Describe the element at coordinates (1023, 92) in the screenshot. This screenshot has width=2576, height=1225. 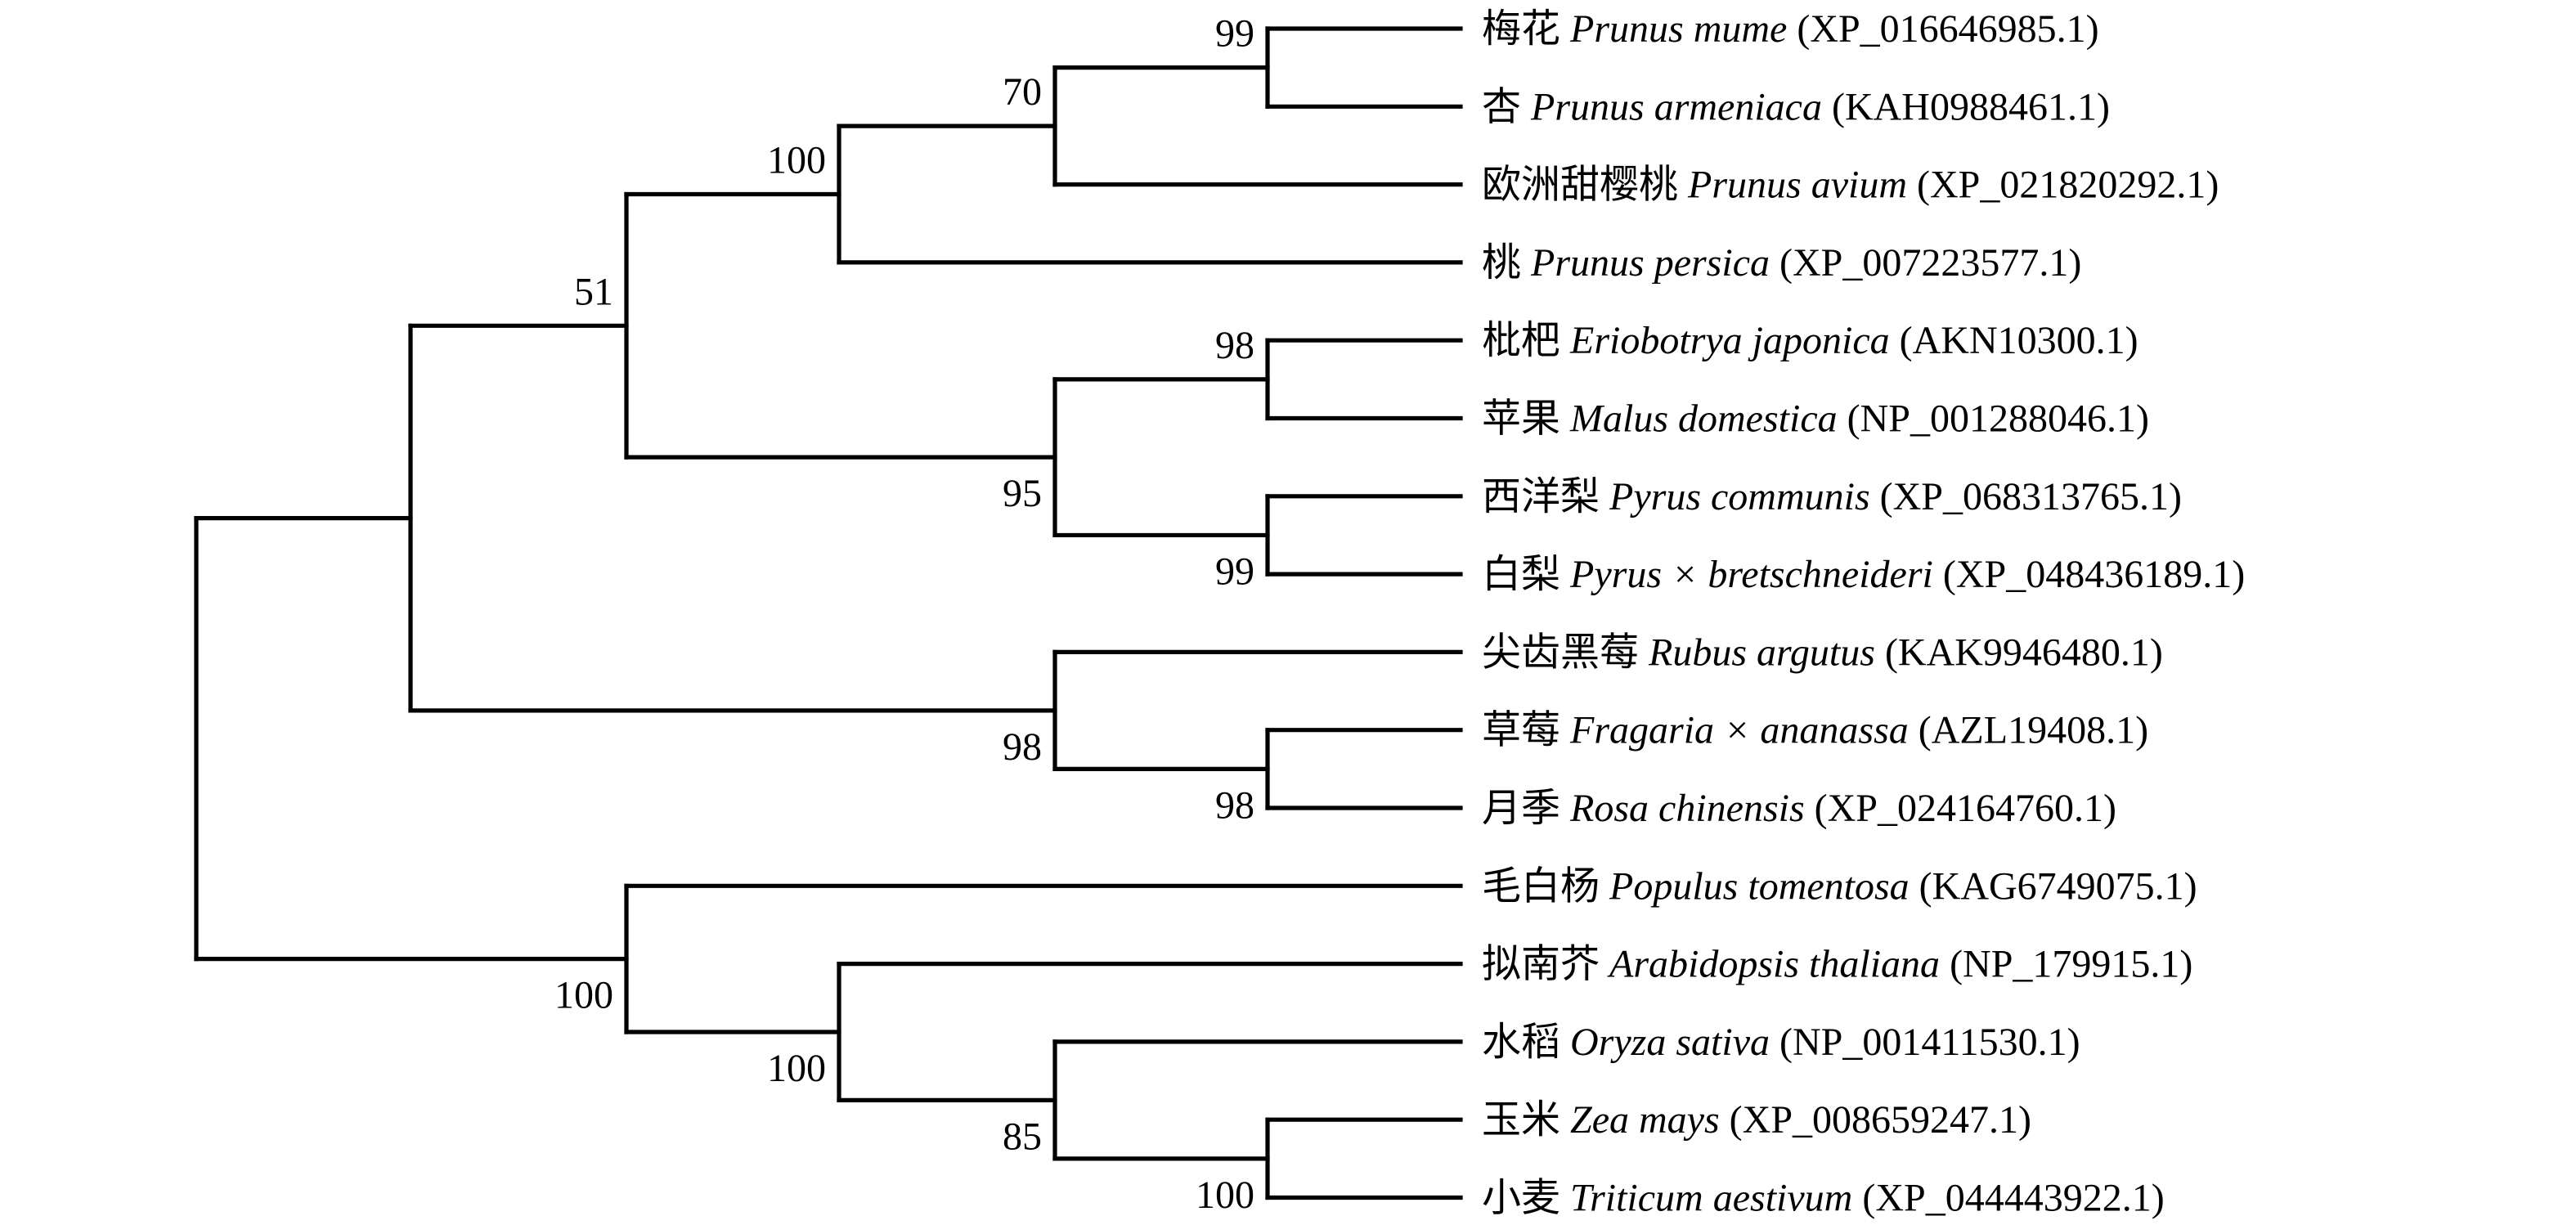
I see `bootstrap-value: 70` at that location.